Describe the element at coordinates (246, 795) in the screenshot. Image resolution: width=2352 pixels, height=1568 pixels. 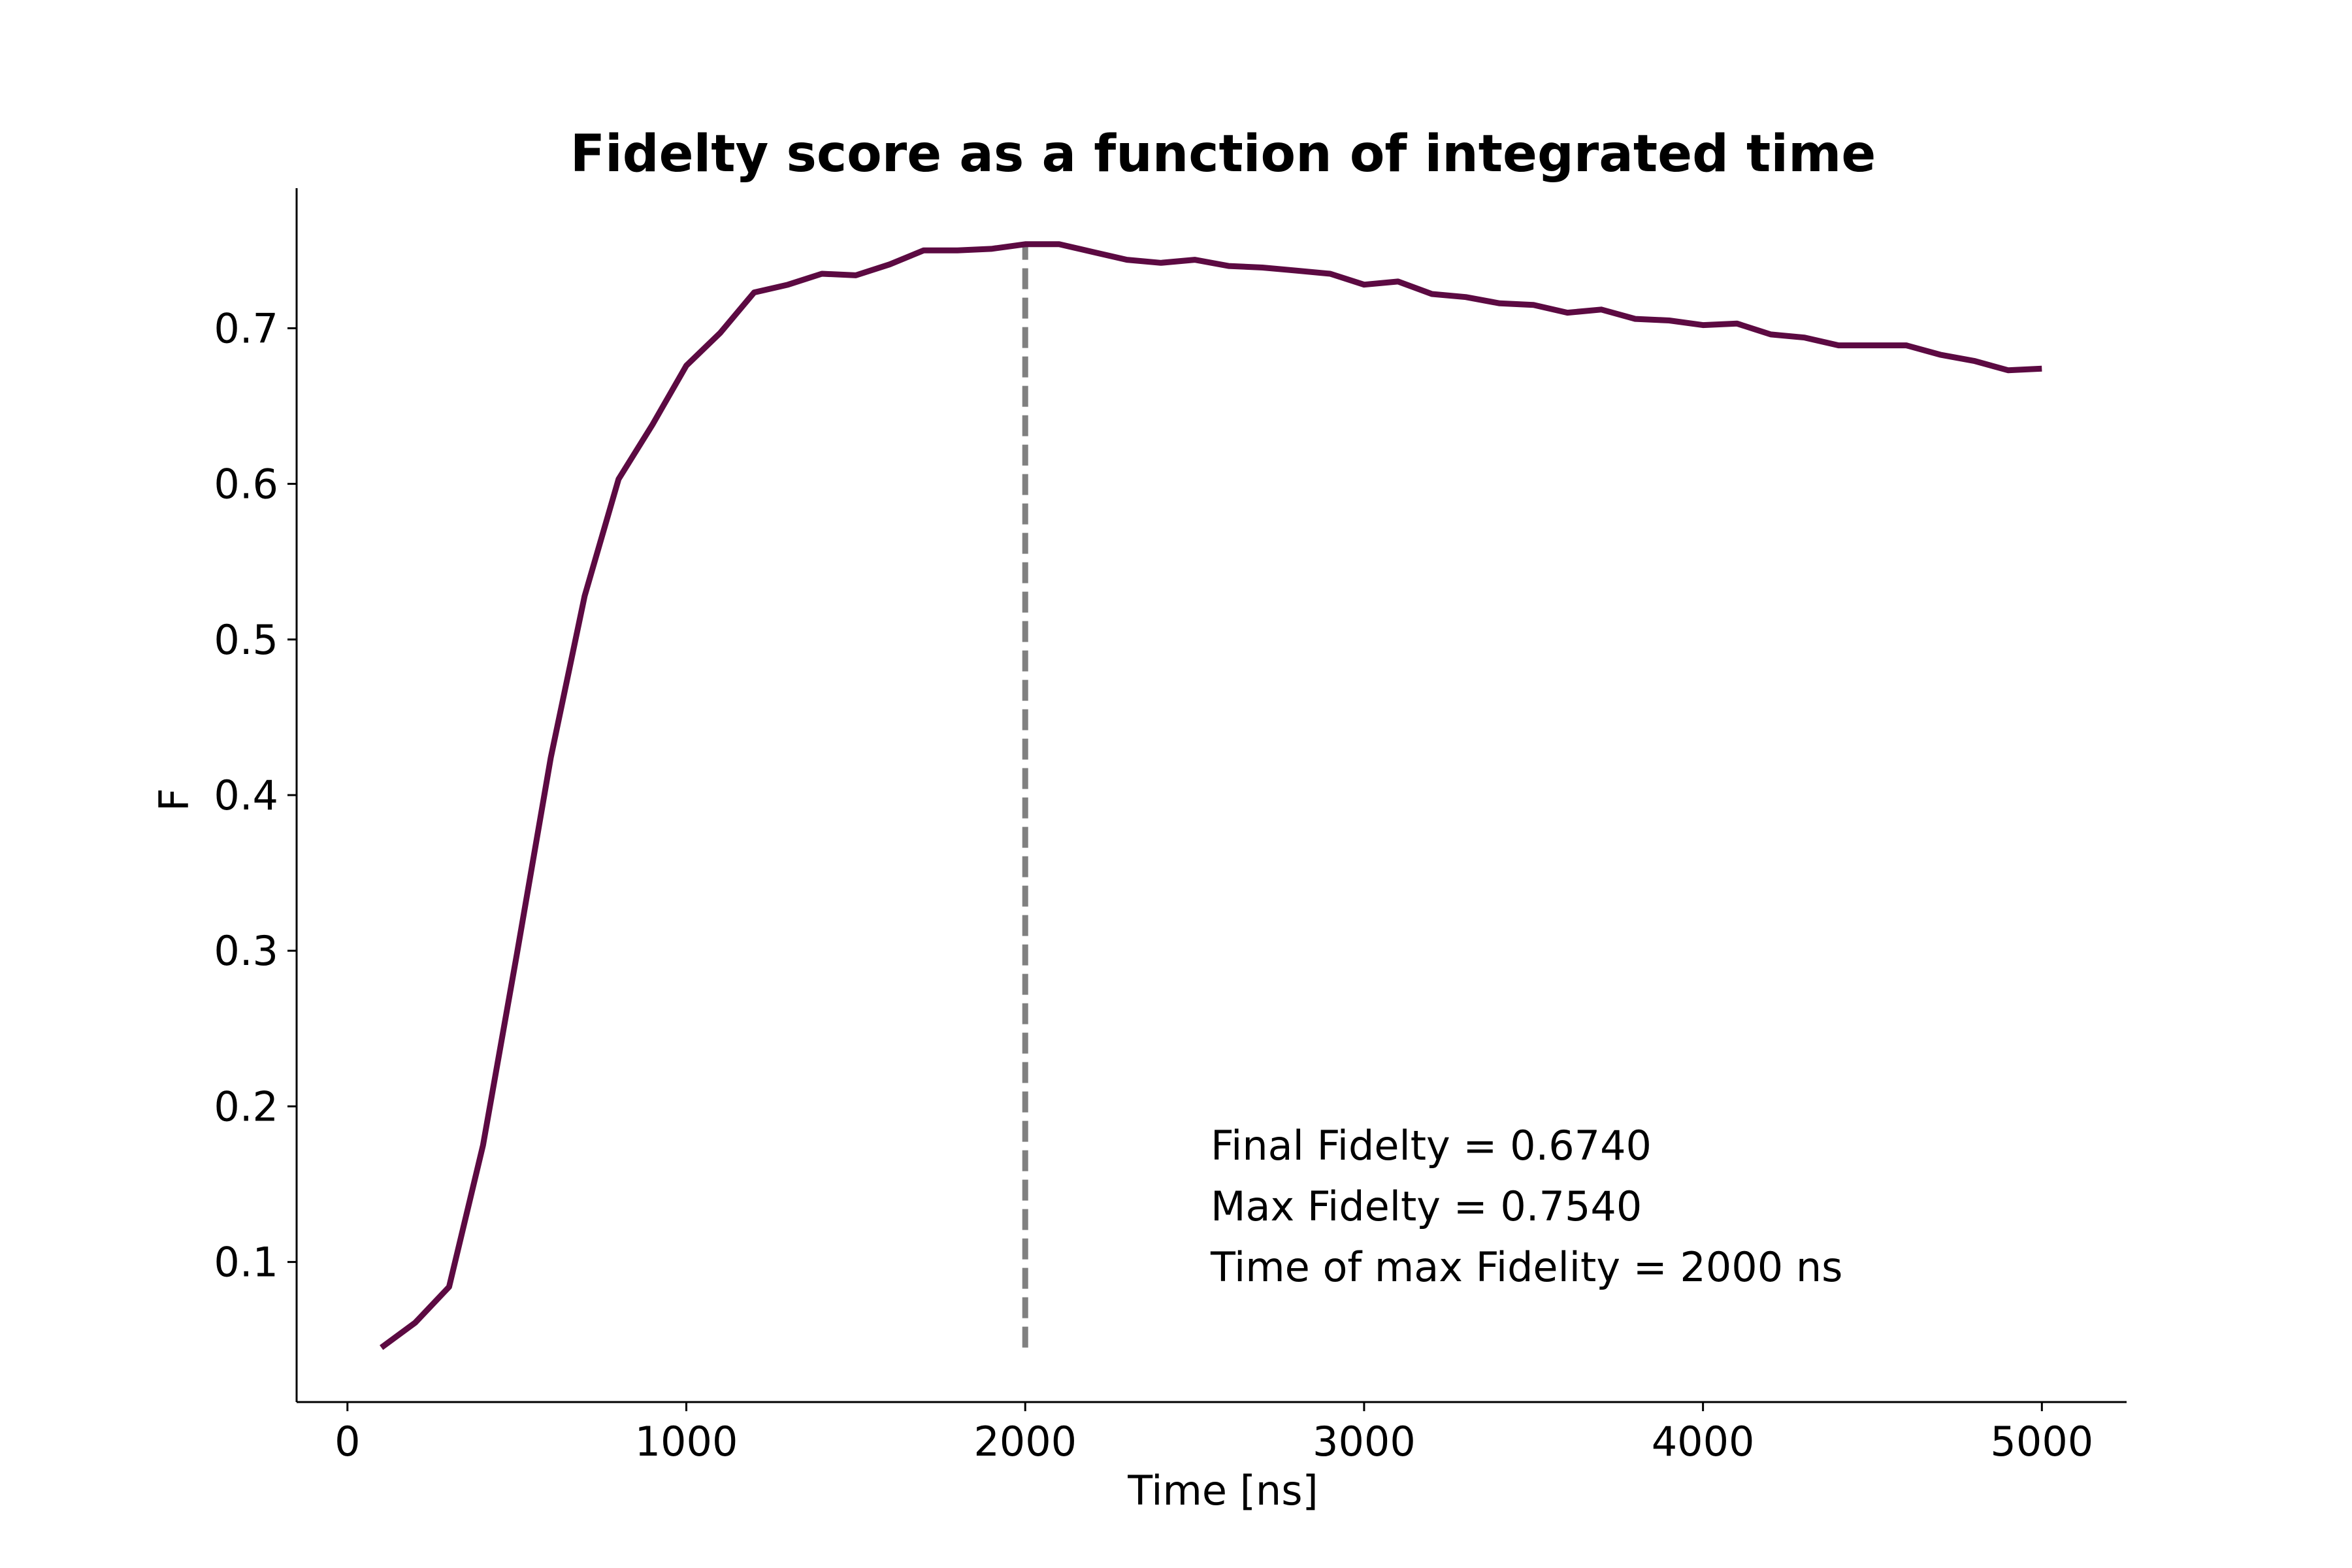
I see `y-tick-label: 0.4` at that location.